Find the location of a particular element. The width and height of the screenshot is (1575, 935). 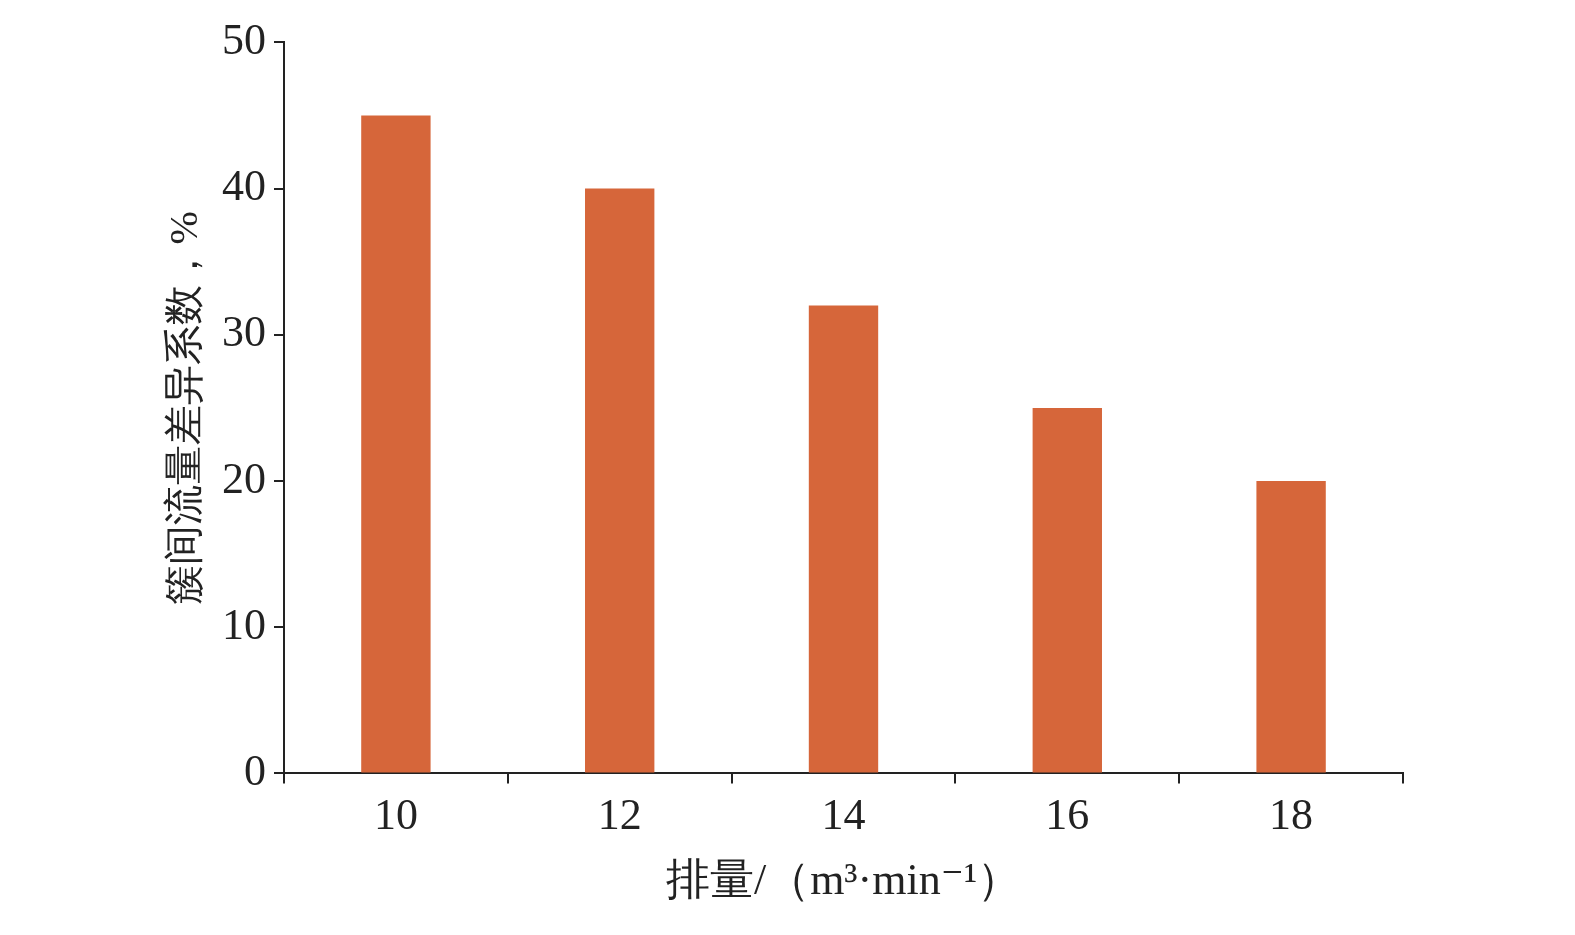

x-axis-title: 排量/（m³·min⁻¹） is located at coordinates (843, 880).